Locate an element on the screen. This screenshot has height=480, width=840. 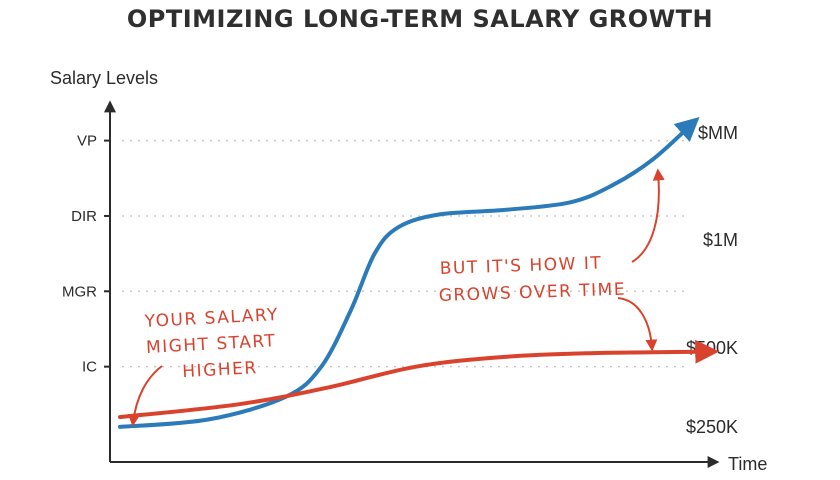
annotation-line: HIGHER is located at coordinates (220, 370).